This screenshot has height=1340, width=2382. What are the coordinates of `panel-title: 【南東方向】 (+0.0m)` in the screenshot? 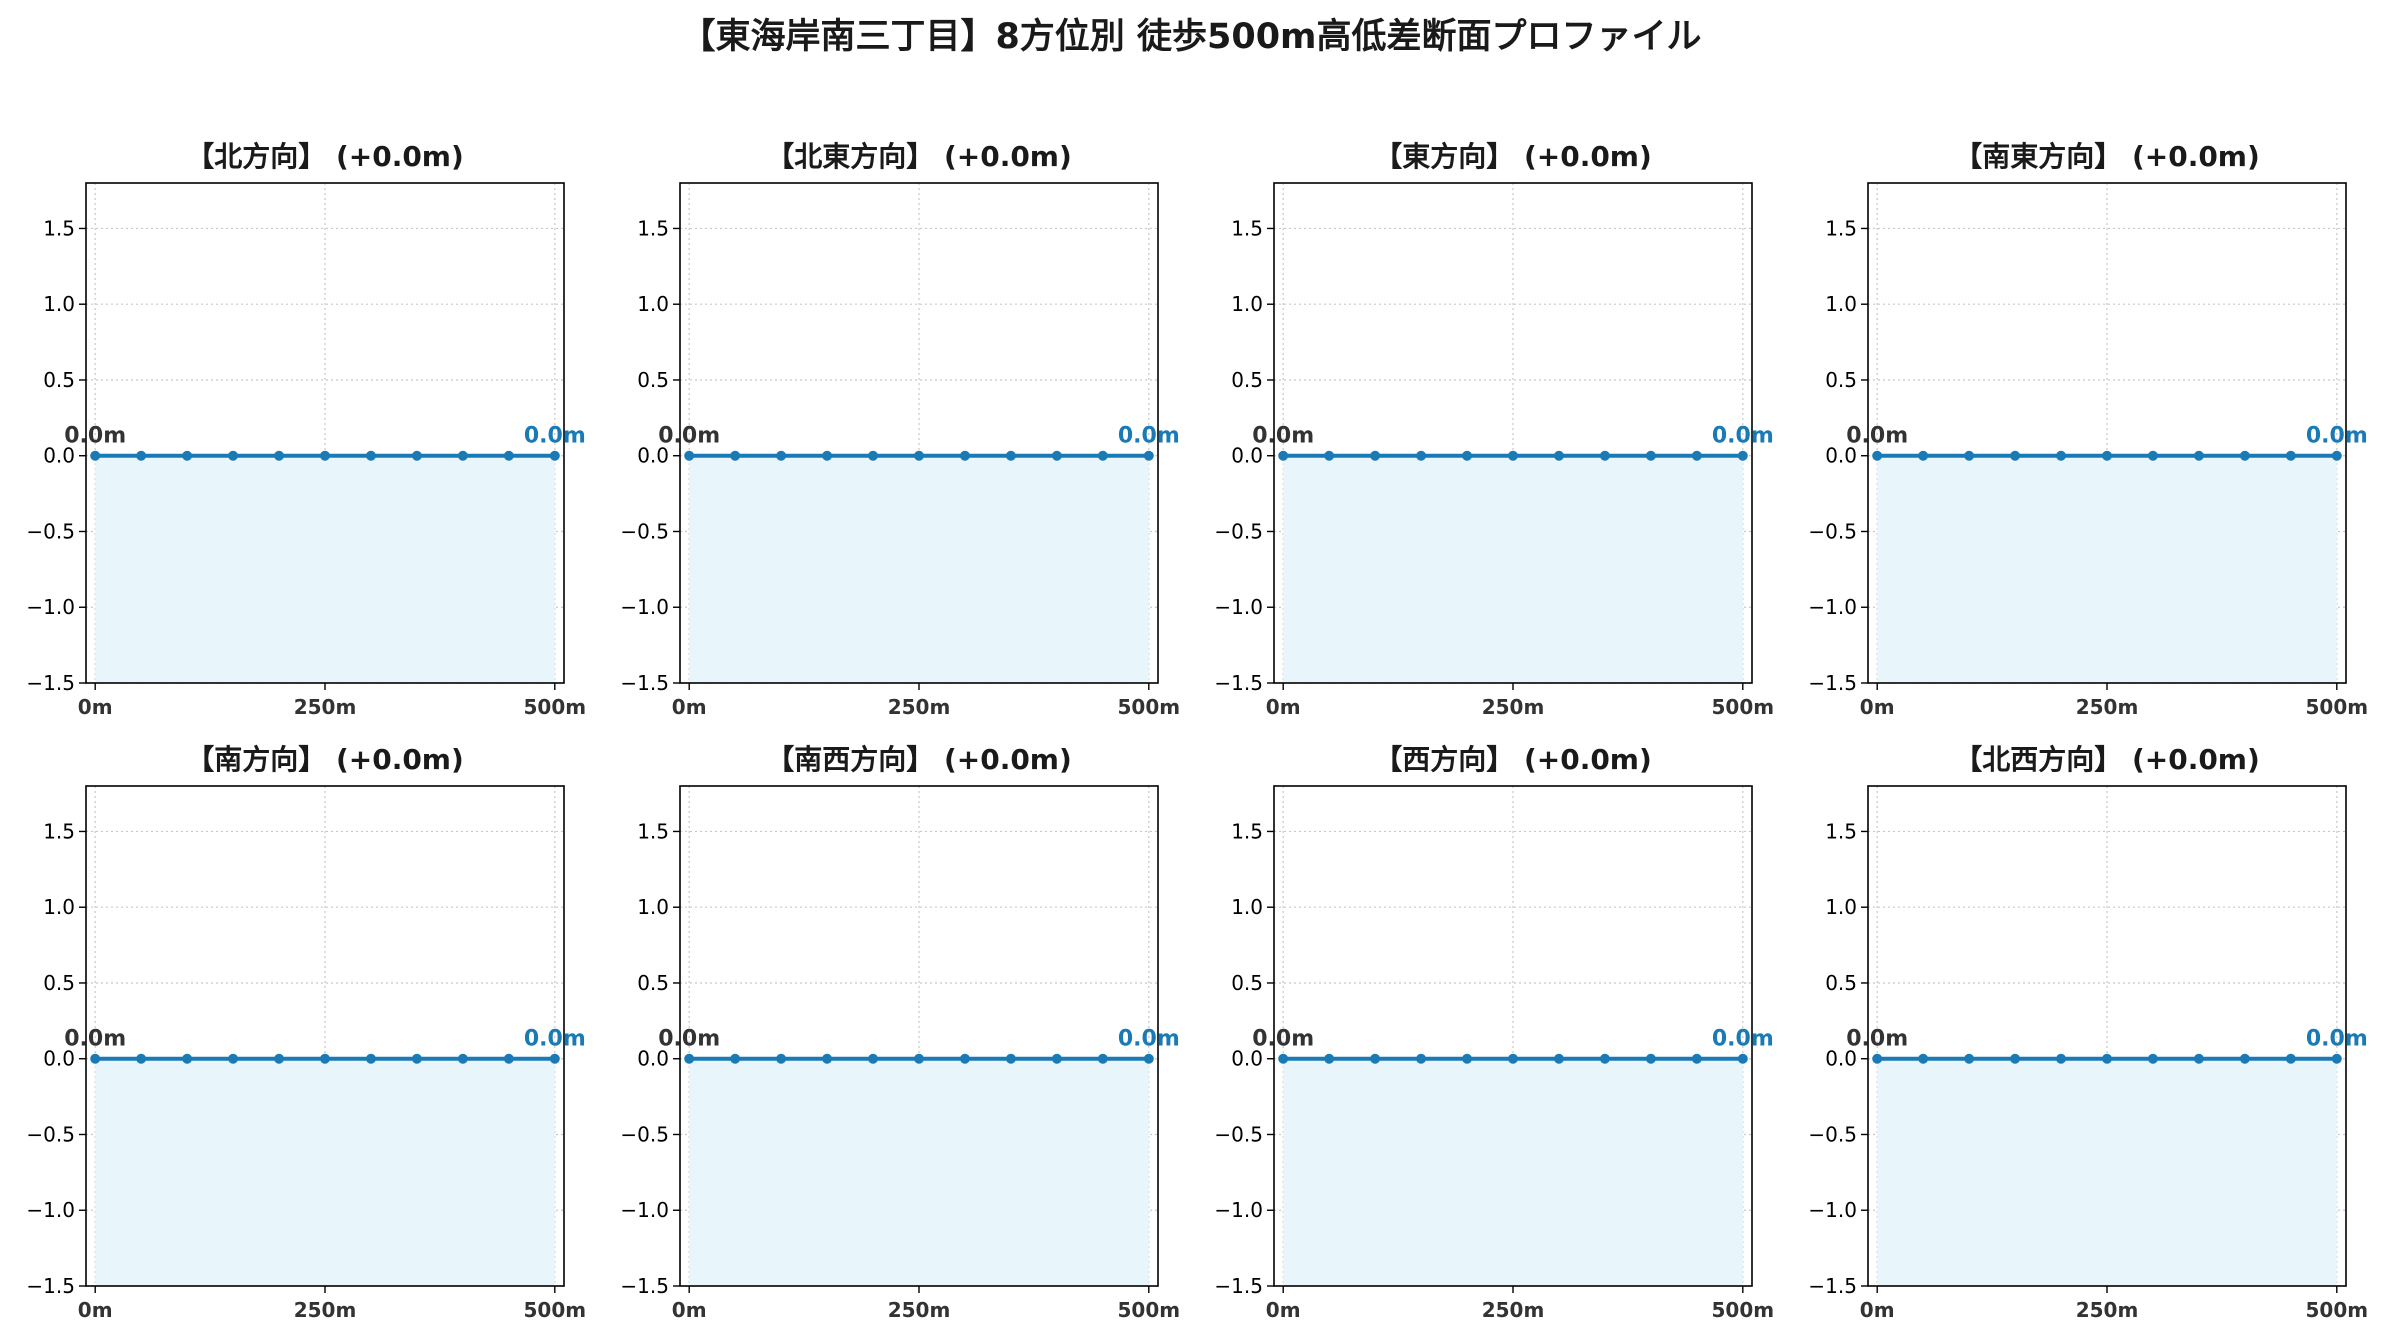 It's located at (2107, 156).